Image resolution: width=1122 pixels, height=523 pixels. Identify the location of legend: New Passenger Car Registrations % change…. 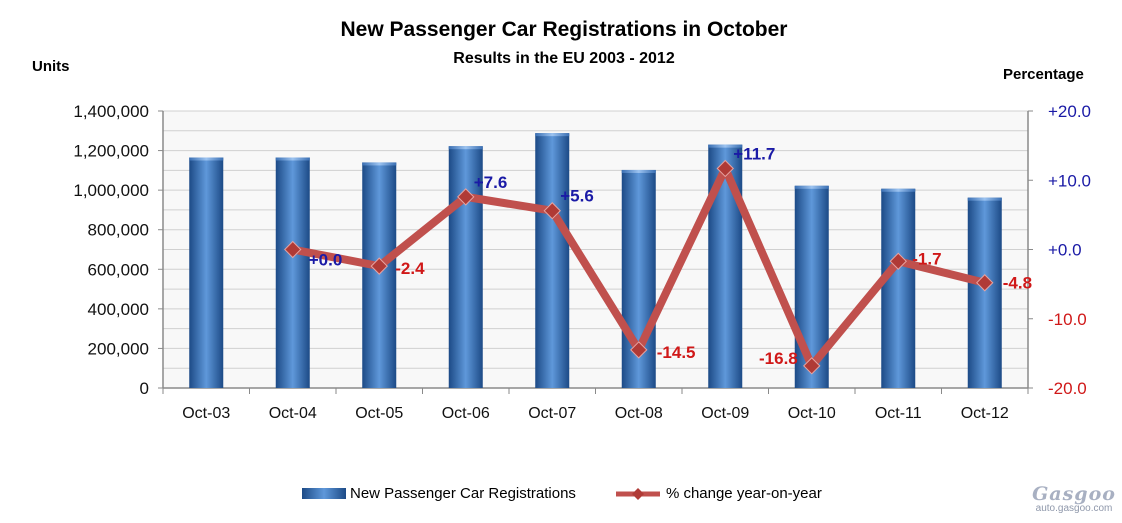
(581, 493).